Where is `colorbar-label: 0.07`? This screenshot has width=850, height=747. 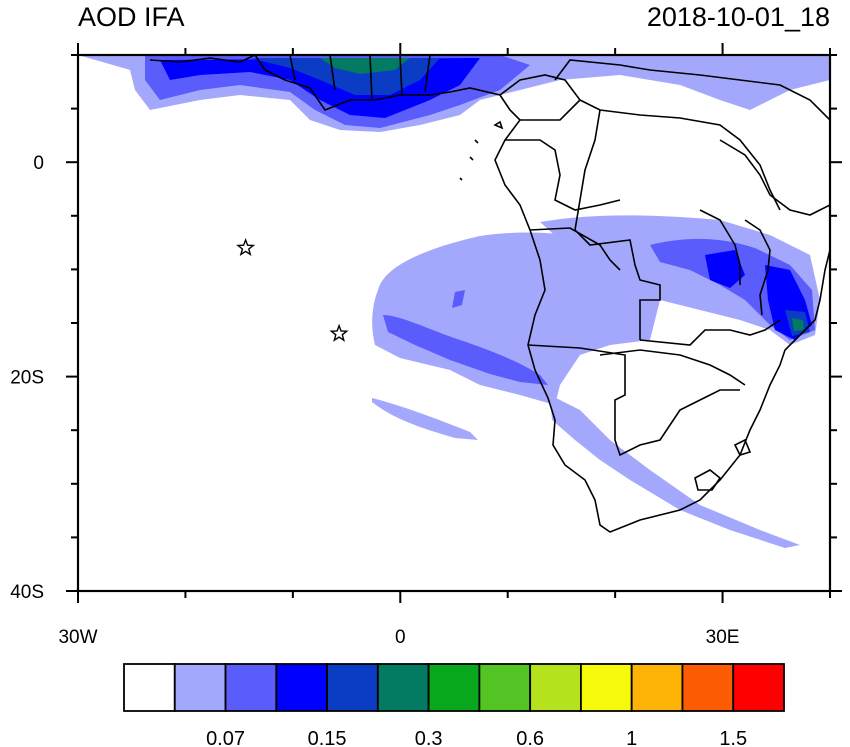 colorbar-label: 0.07 is located at coordinates (225, 737).